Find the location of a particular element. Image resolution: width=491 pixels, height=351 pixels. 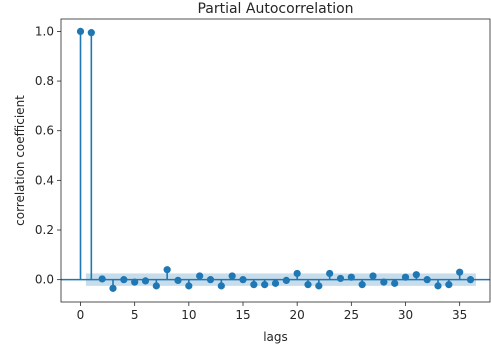

x-tick-label-25: 25 is located at coordinates (351, 315).